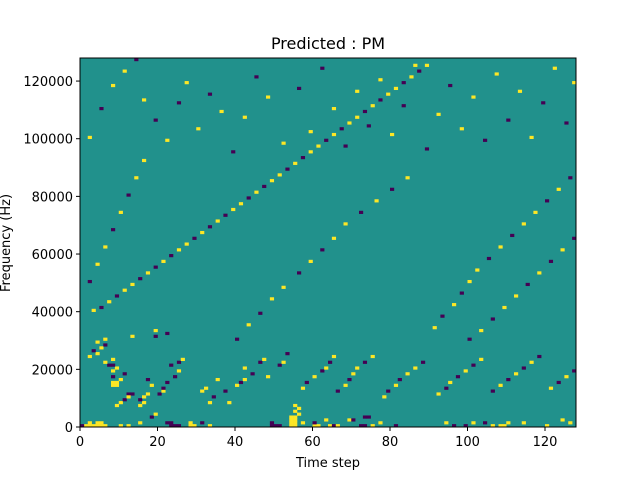 Image resolution: width=640 pixels, height=480 pixels. Describe the element at coordinates (7, 243) in the screenshot. I see `y-axis-label: Frequency (Hz)` at that location.